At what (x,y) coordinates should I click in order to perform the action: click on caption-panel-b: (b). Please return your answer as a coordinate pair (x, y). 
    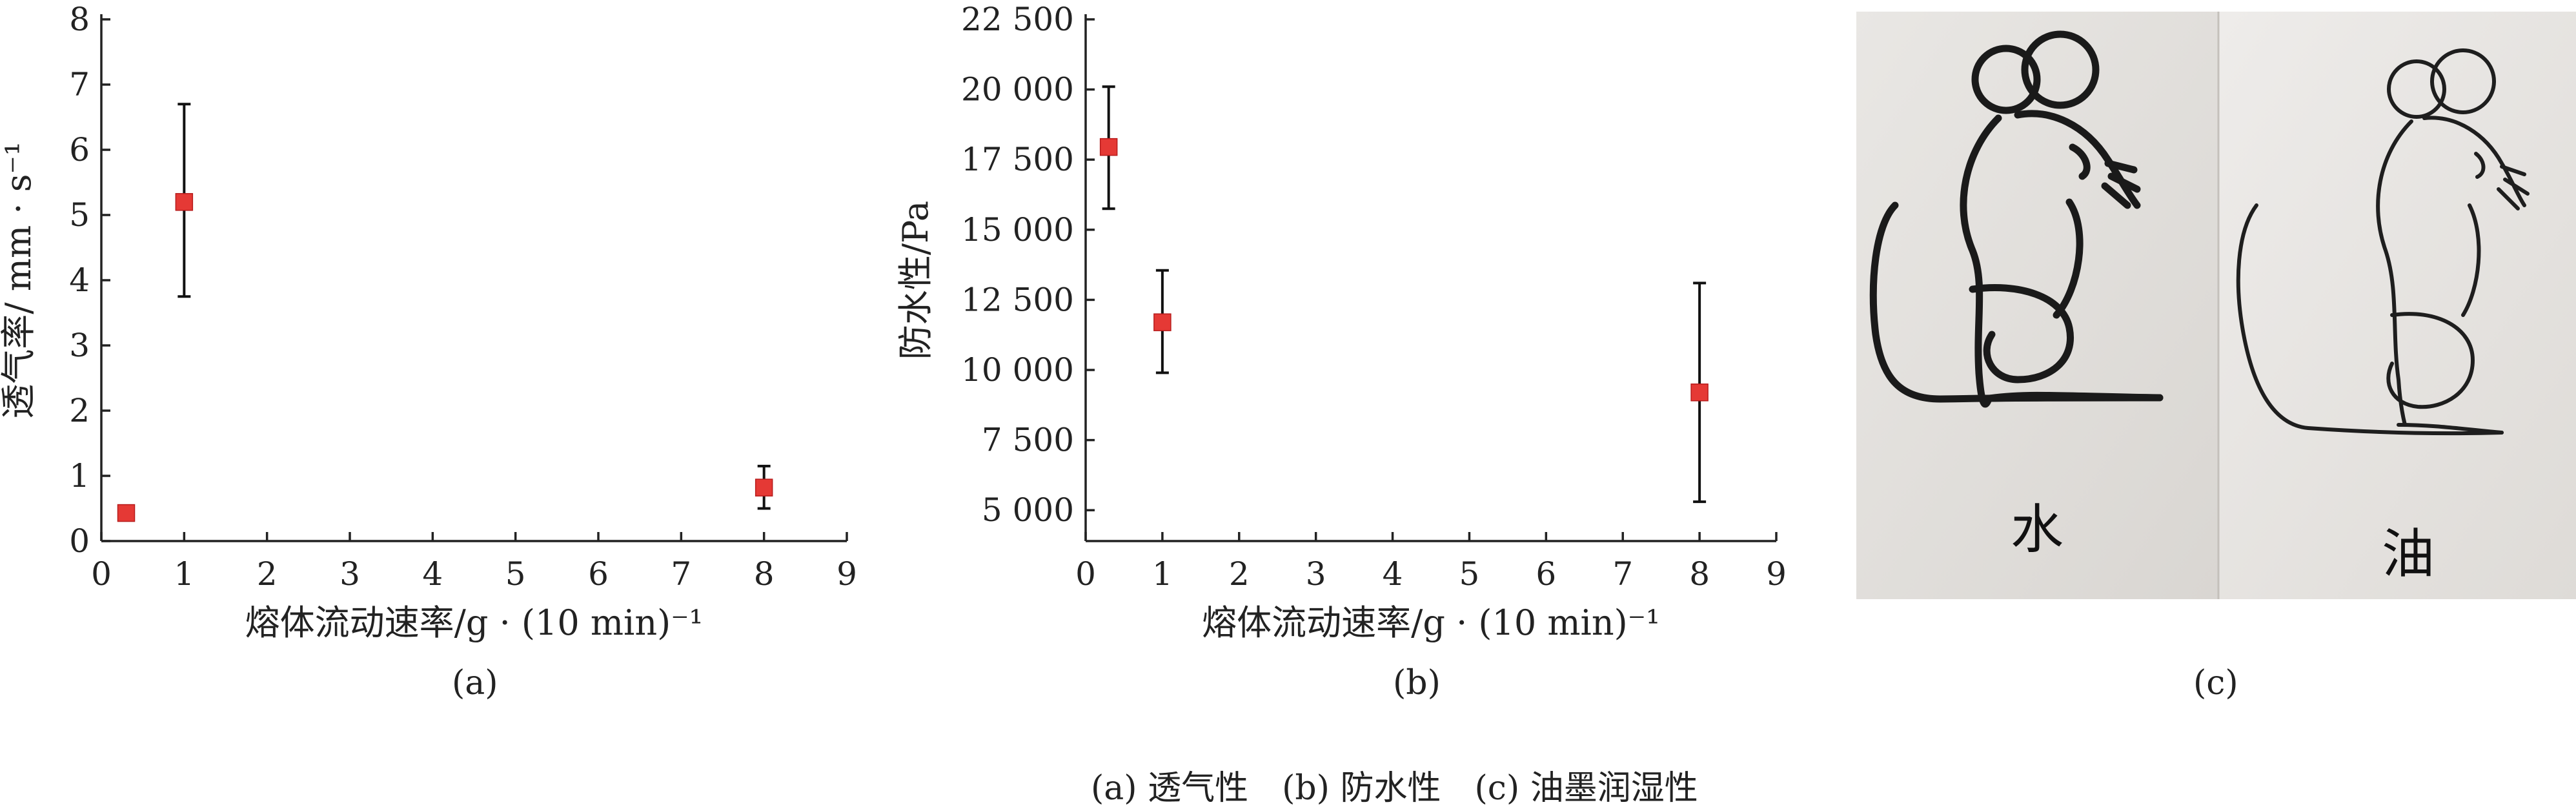
    Looking at the image, I should click on (1417, 683).